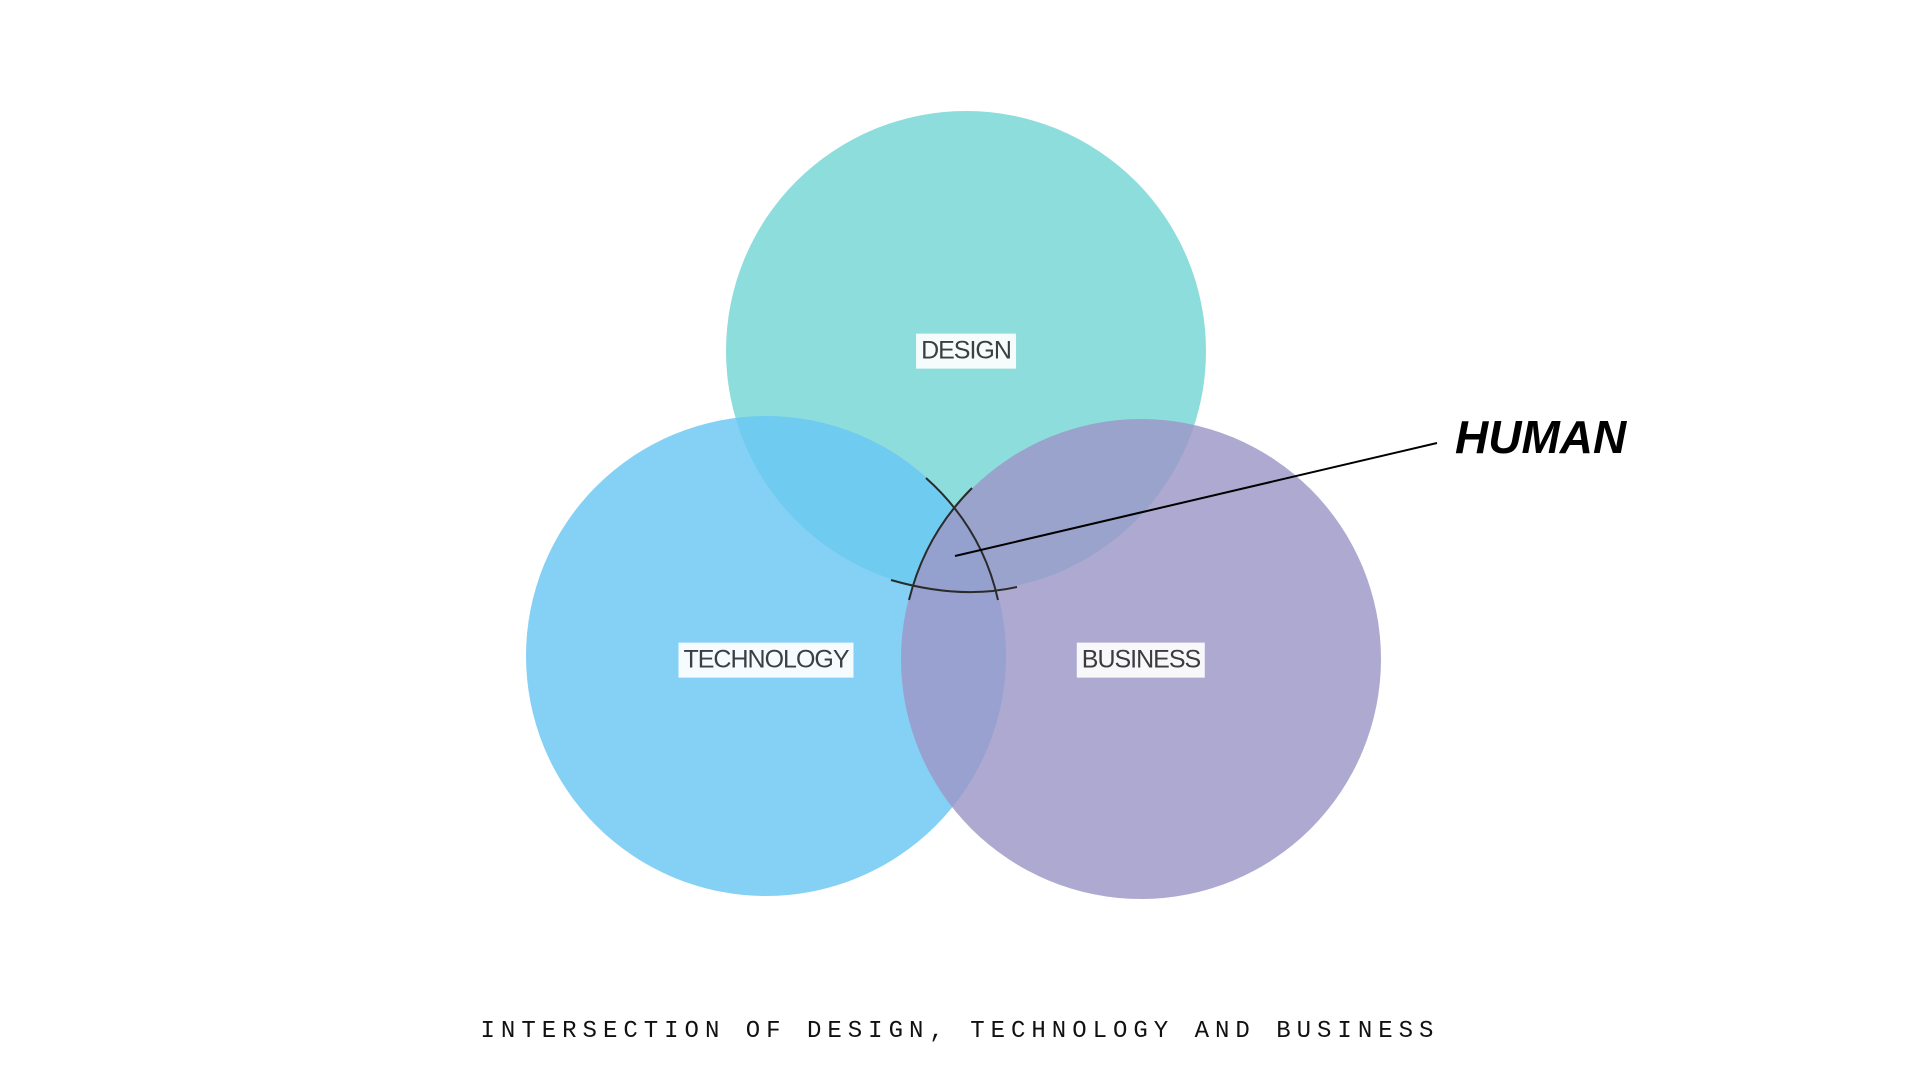 This screenshot has height=1080, width=1920. Describe the element at coordinates (940, 544) in the screenshot. I see `intersection-arc-left` at that location.